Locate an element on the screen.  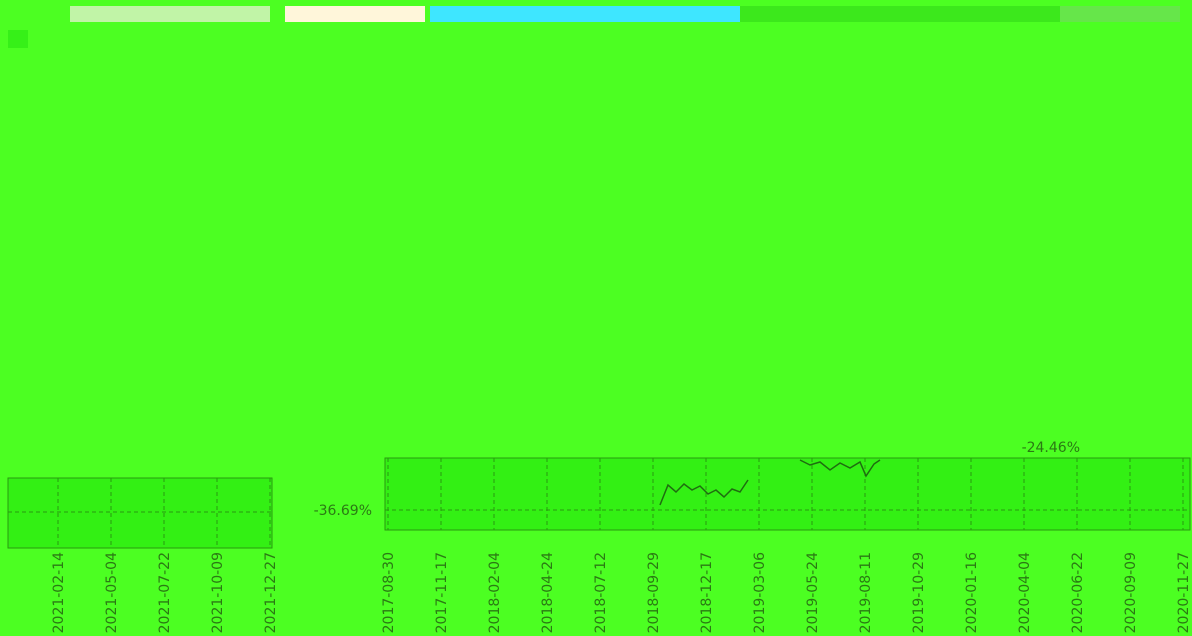
x-tick-label: 2019-05-24 is located at coordinates (813, 592).